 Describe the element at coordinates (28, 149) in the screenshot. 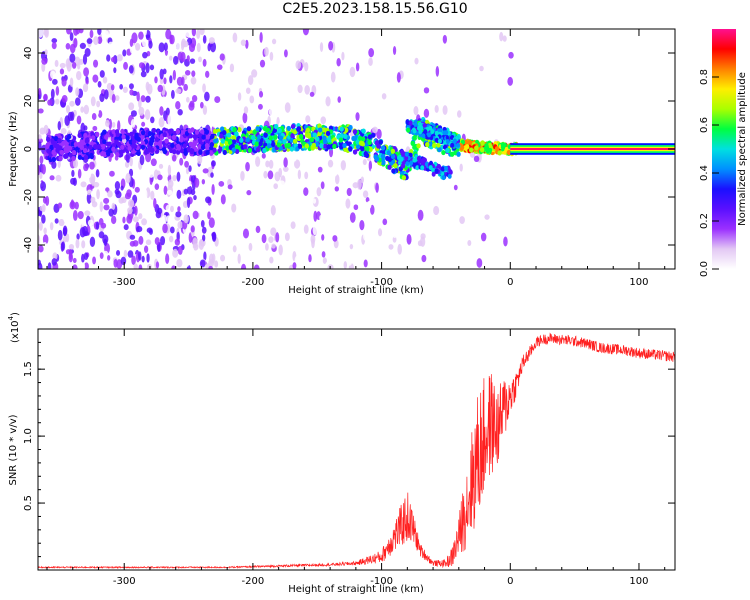

I see `y-tick-label: 0` at that location.